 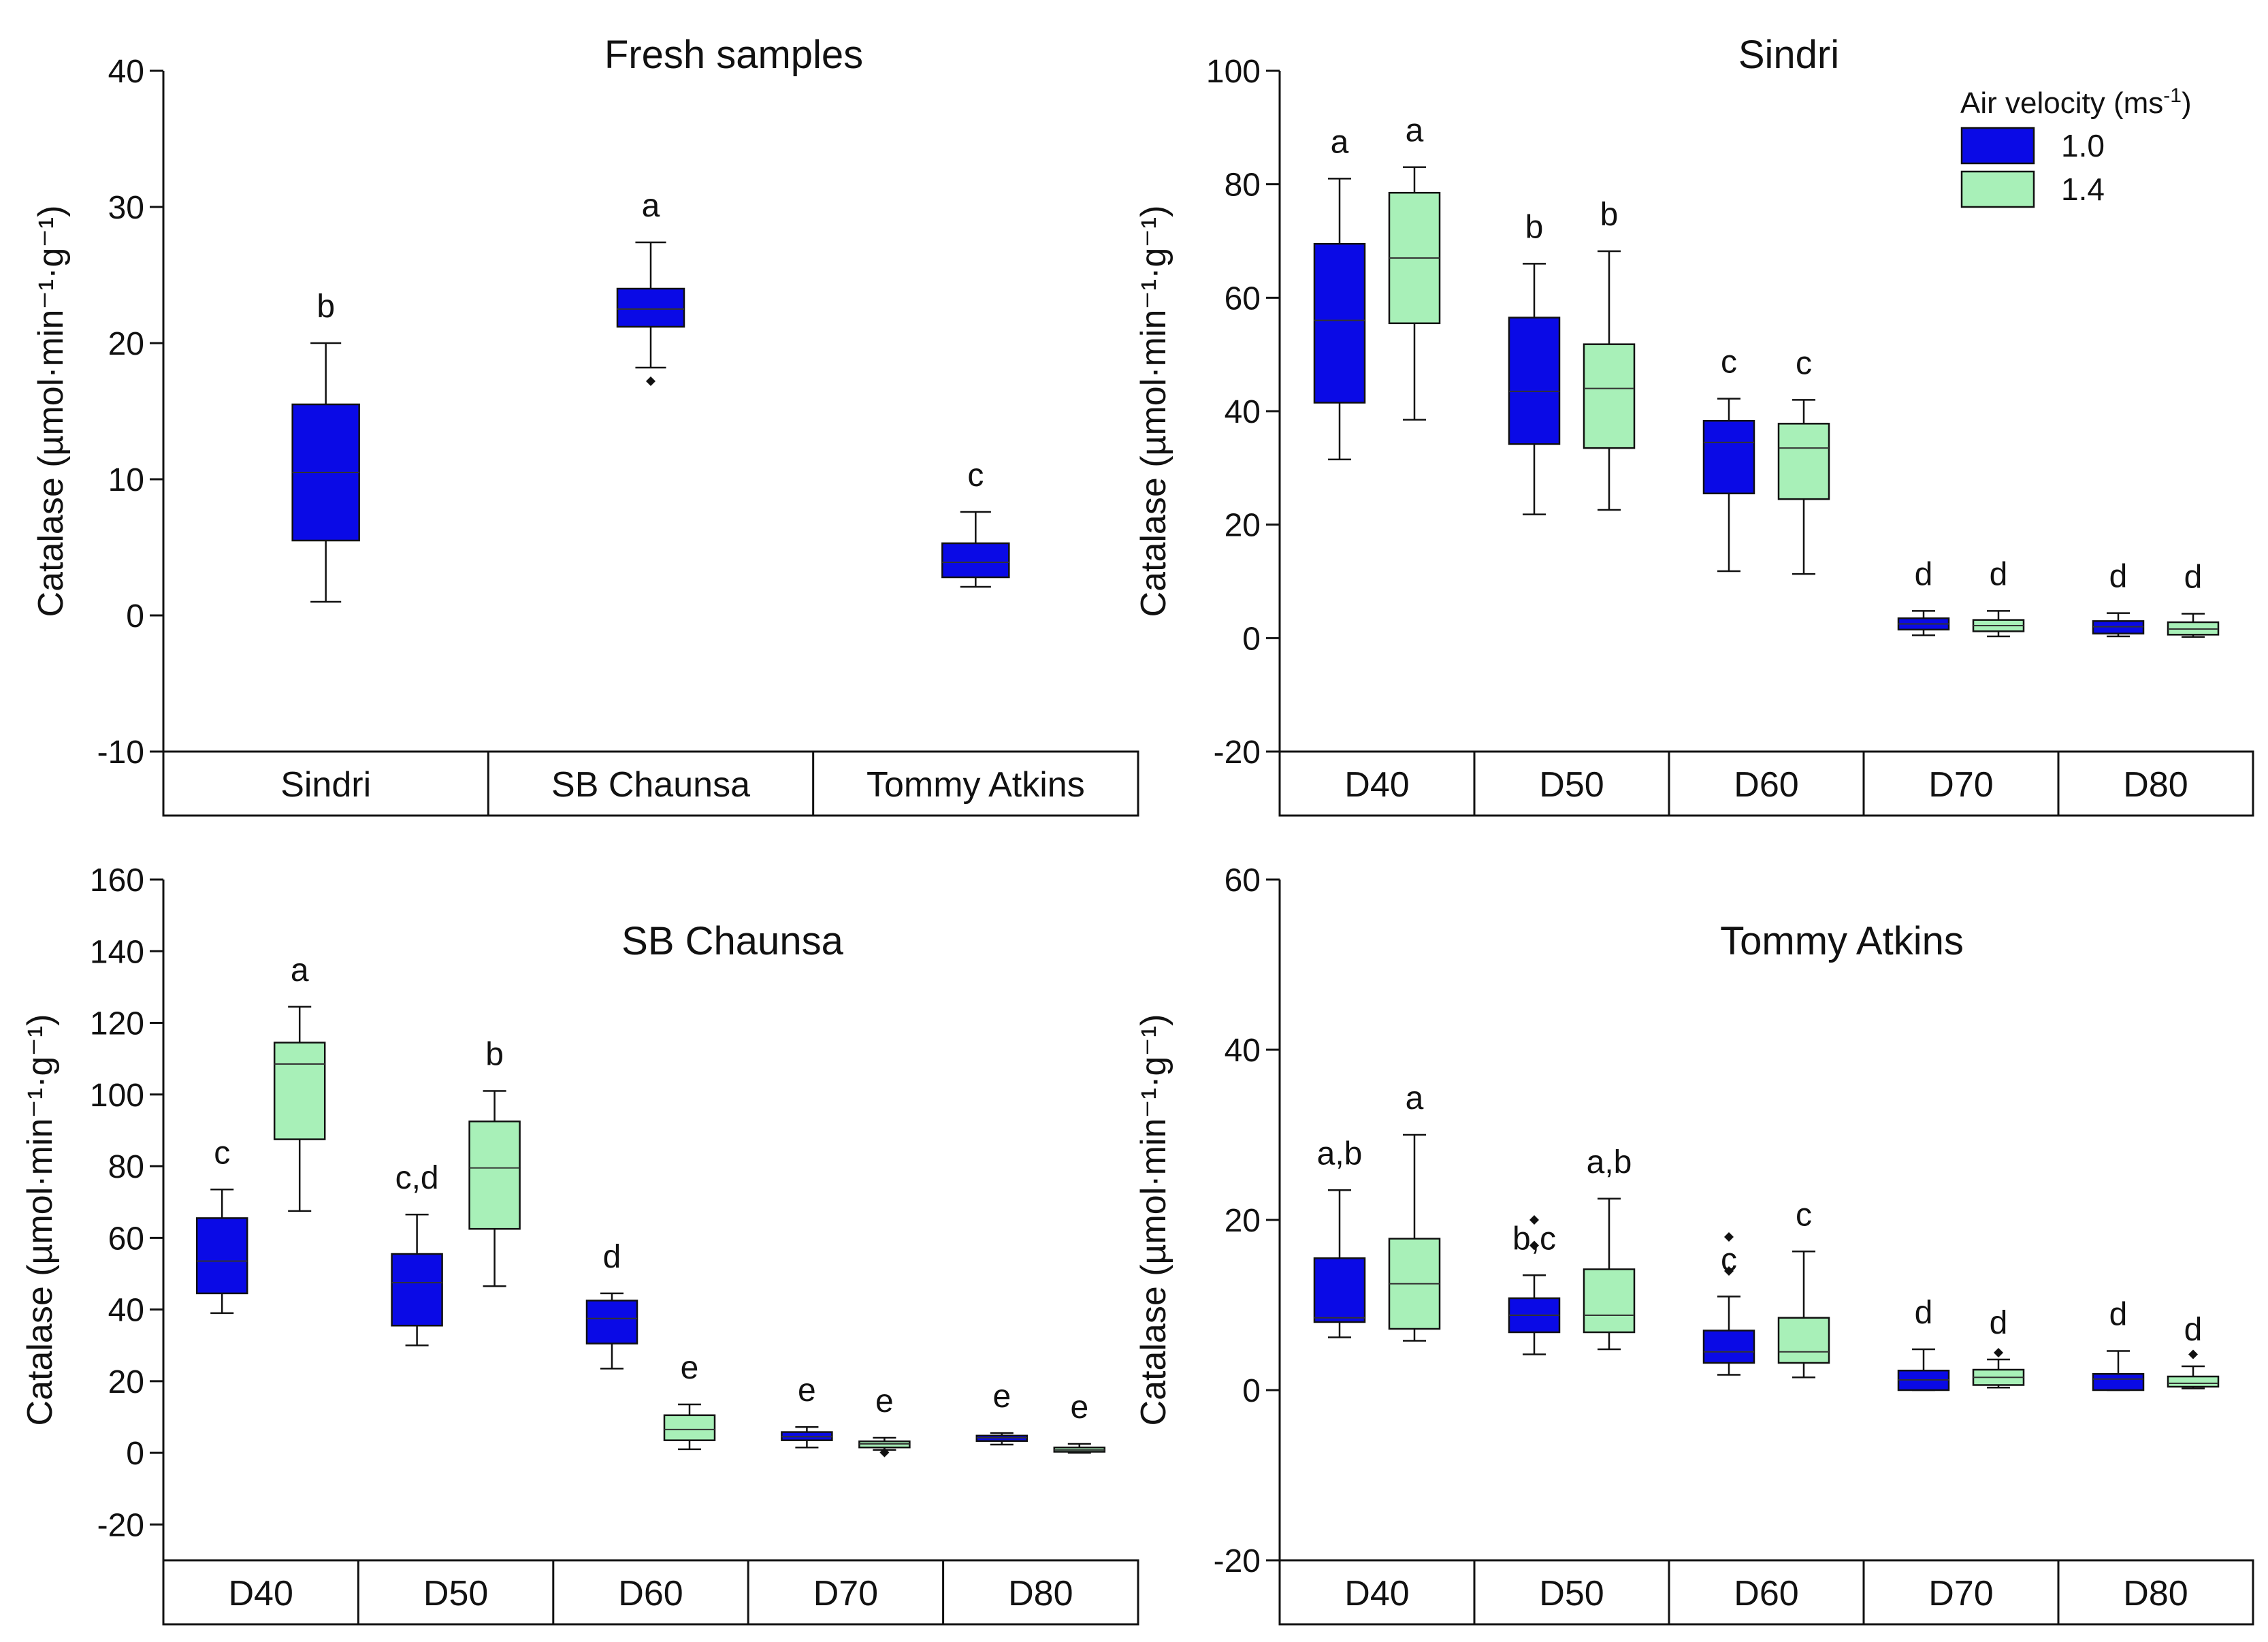 What do you see at coordinates (1788, 55) in the screenshot?
I see `panel-title: Sindri` at bounding box center [1788, 55].